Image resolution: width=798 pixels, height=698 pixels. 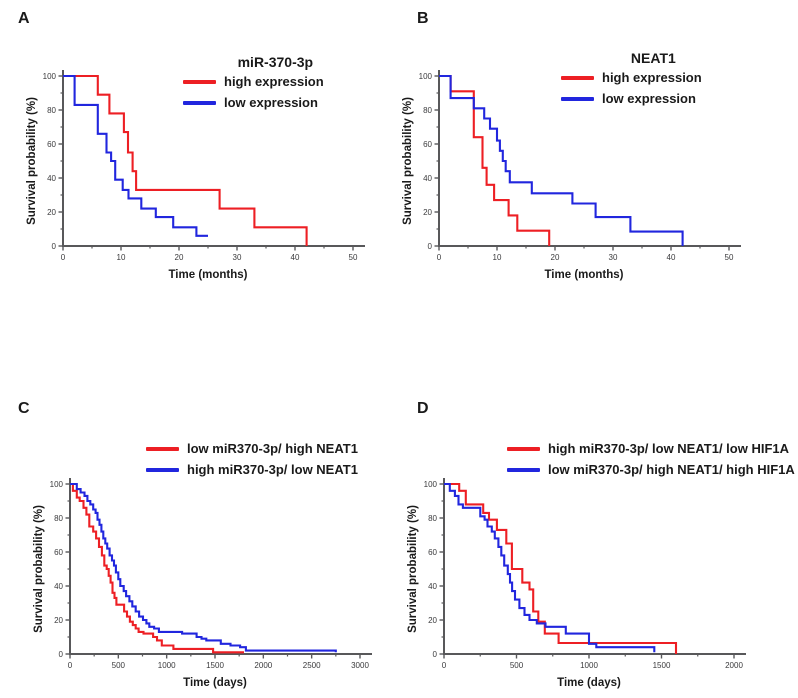 What do you see at coordinates (275, 62) in the screenshot?
I see `legend-title-A: miR-370-3p` at bounding box center [275, 62].